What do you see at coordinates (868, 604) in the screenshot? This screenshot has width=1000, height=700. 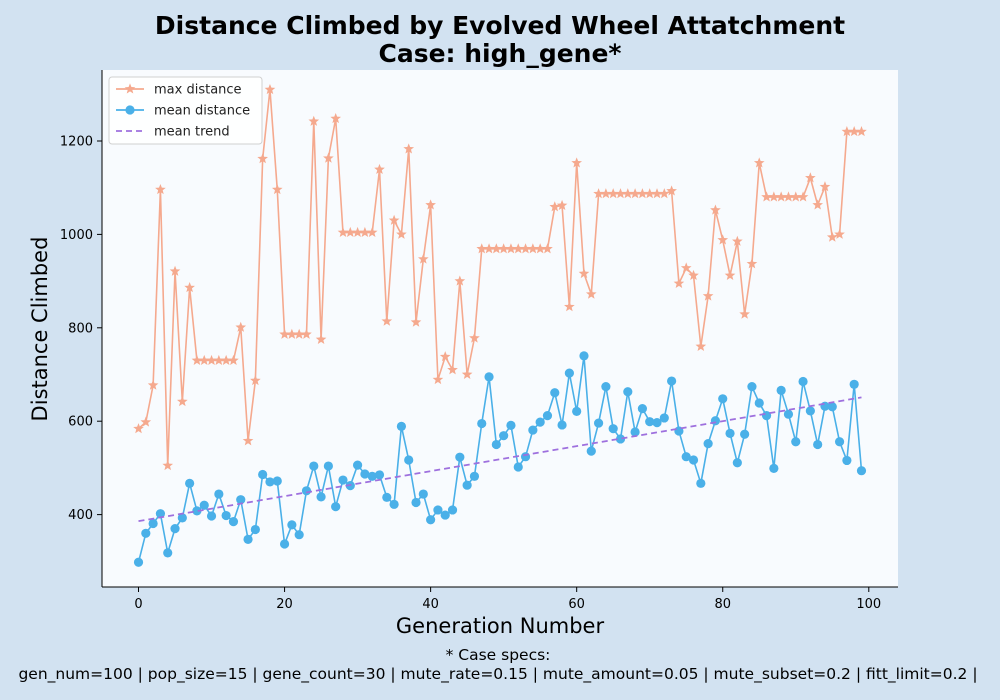 I see `x-tick-label: 100` at bounding box center [868, 604].